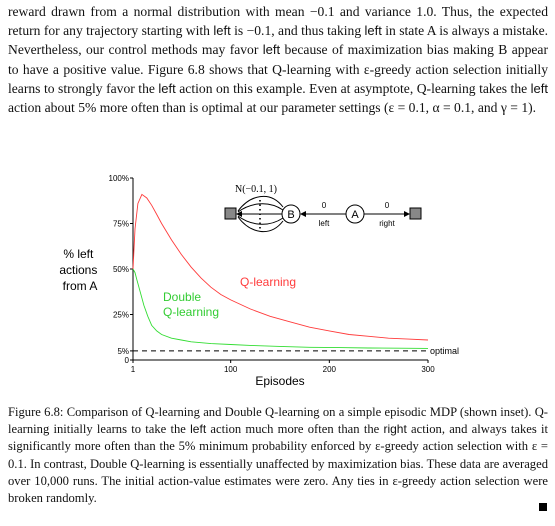  I want to click on arrow-b-to-terminal-down, so click(260, 220).